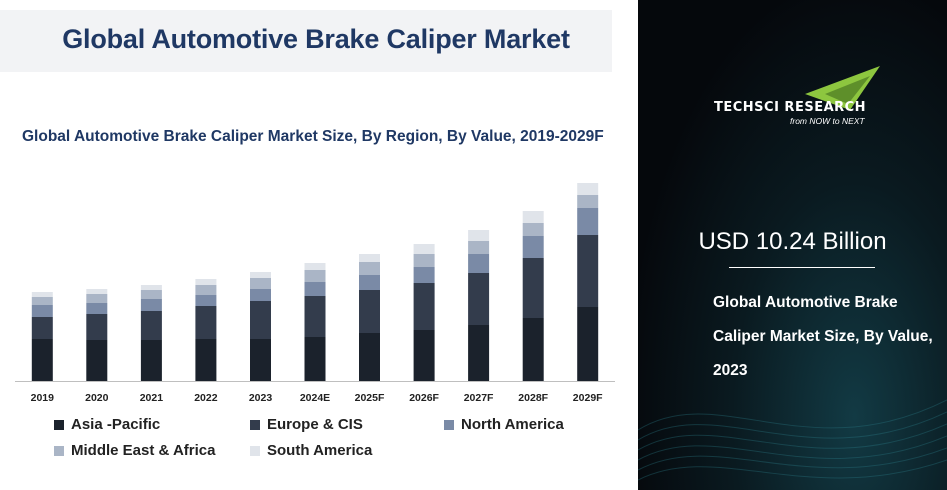 Image resolution: width=947 pixels, height=490 pixels. I want to click on x-tick-label: 2025F, so click(370, 398).